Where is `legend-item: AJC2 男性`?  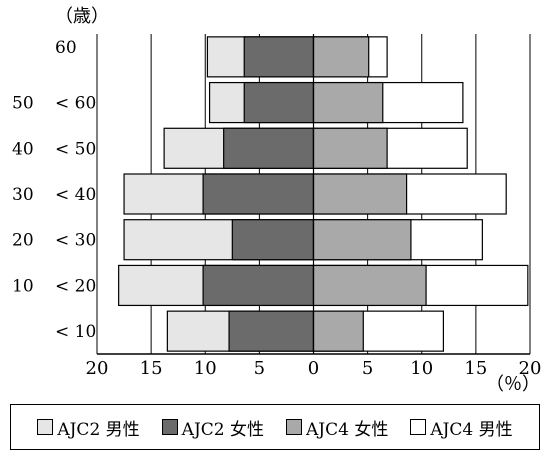 legend-item: AJC2 男性 is located at coordinates (88, 427).